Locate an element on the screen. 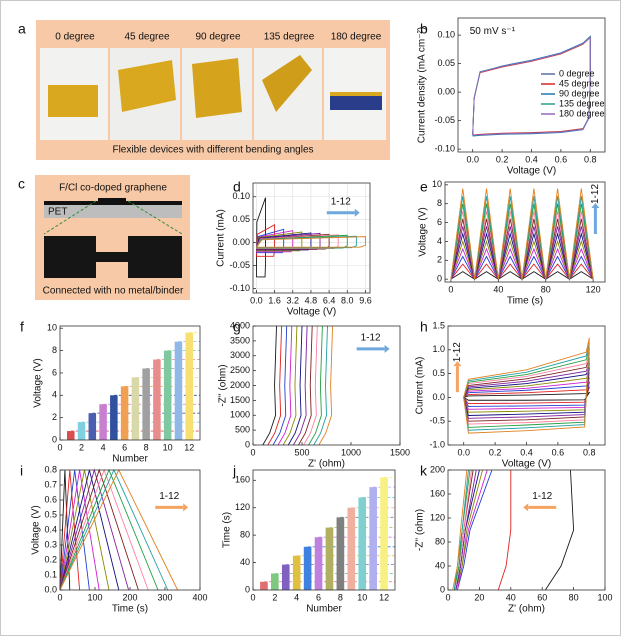 This screenshot has width=621, height=636. x-tick-label: 120 is located at coordinates (593, 289).